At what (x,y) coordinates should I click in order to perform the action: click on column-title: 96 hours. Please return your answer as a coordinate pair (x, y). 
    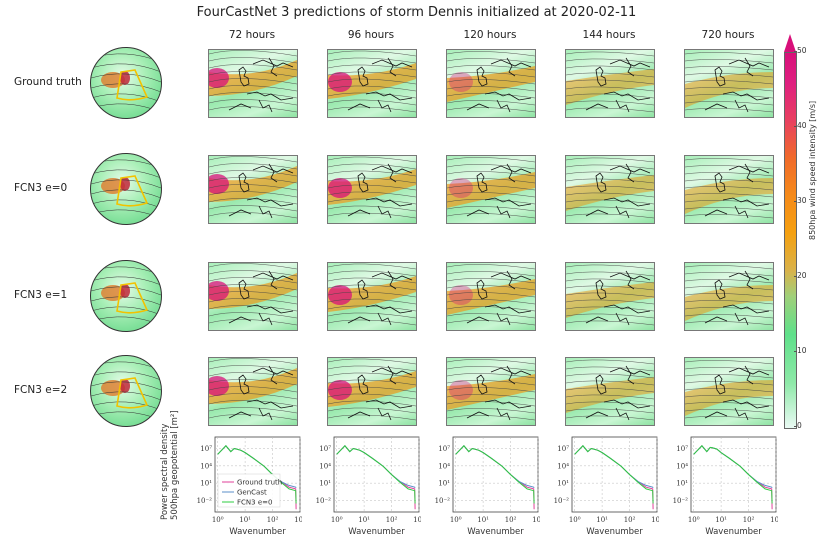
    Looking at the image, I should click on (371, 35).